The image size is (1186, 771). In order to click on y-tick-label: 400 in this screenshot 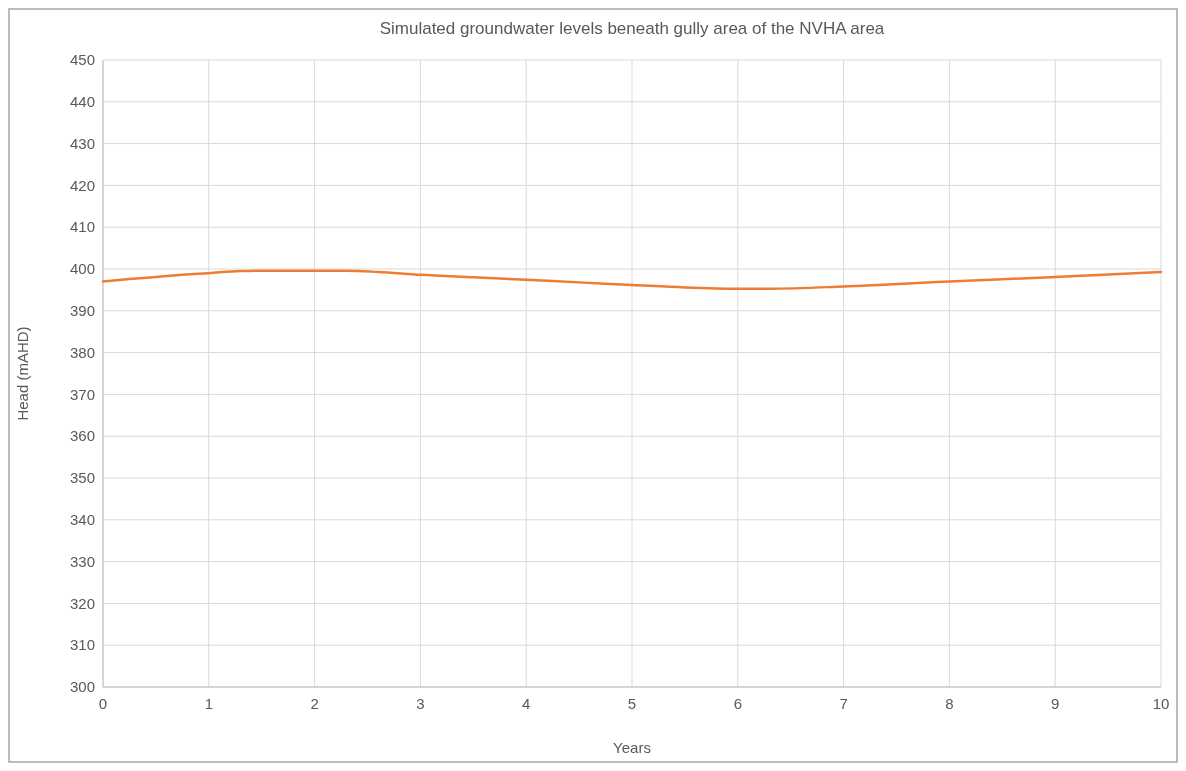, I will do `click(82, 269)`.